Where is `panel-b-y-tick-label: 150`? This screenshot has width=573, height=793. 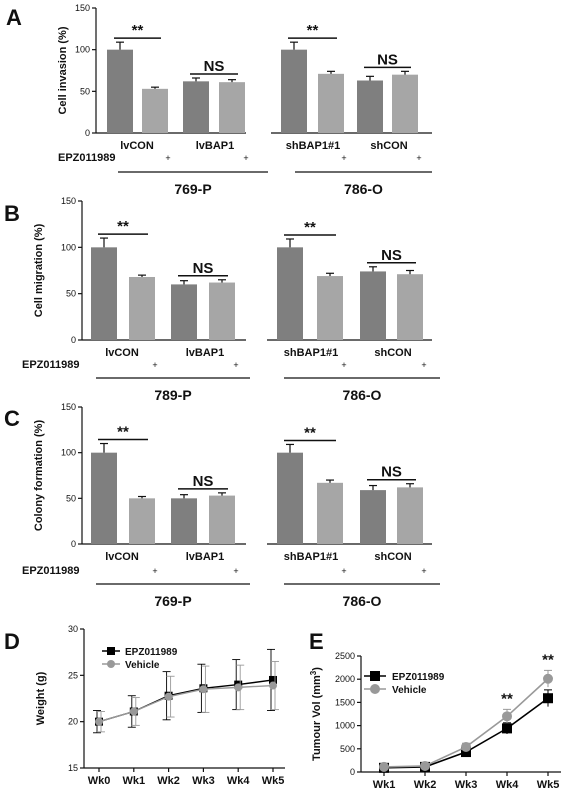 panel-b-y-tick-label: 150 is located at coordinates (68, 201).